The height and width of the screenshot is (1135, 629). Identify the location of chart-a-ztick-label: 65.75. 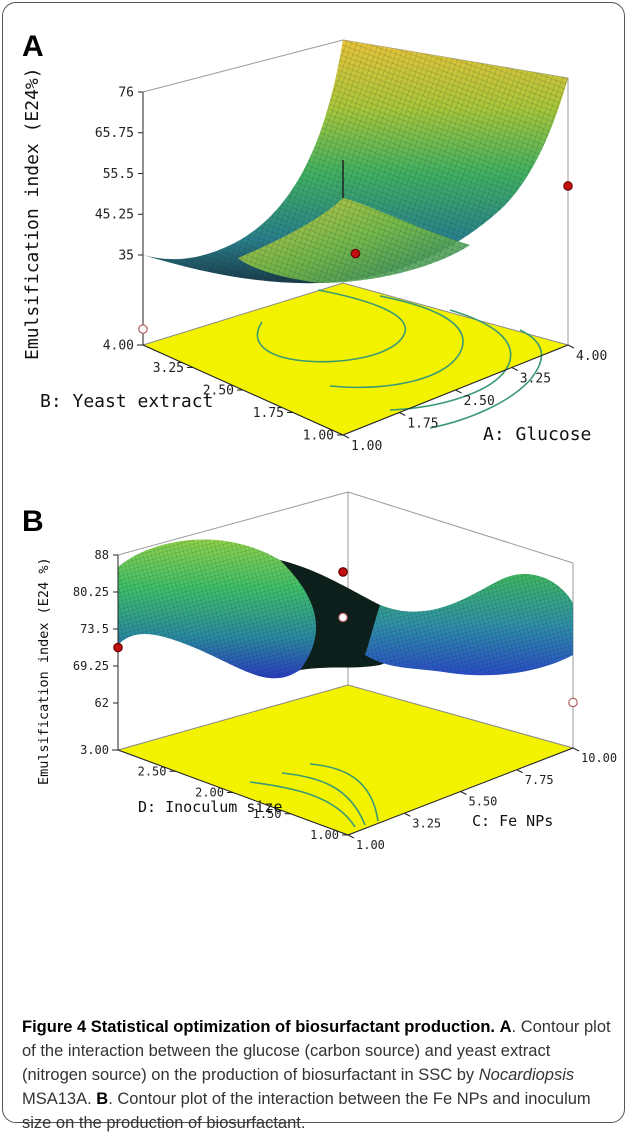
(114, 133).